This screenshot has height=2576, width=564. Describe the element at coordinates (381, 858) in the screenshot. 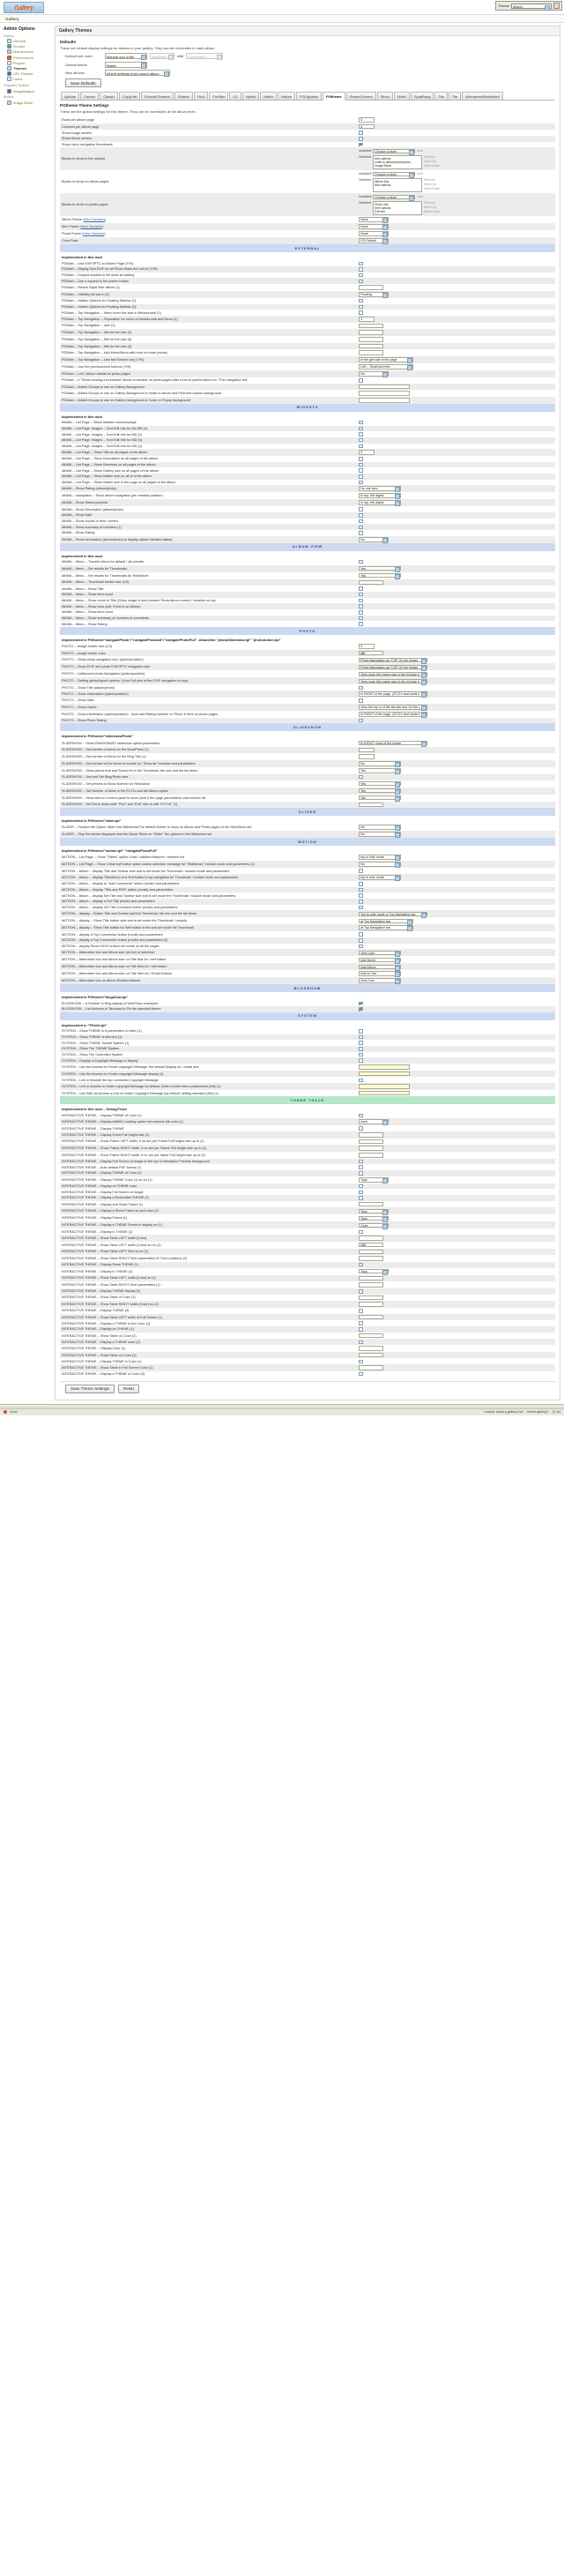

I see `setting-select: top to side mode` at that location.